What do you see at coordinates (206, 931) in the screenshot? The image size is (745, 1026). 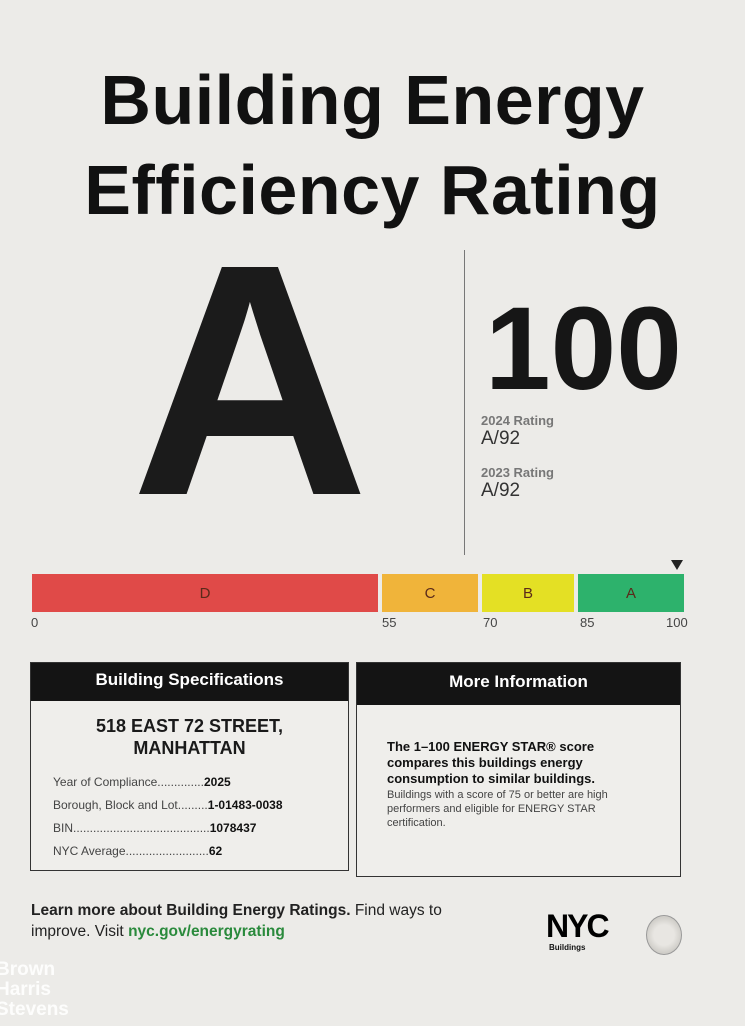 I see `energyrating-link: nyc.gov/energyrating` at bounding box center [206, 931].